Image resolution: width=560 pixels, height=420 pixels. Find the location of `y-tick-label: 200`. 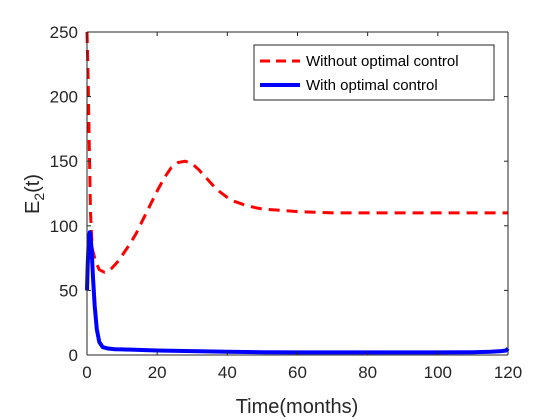

y-tick-label: 200 is located at coordinates (64, 97).